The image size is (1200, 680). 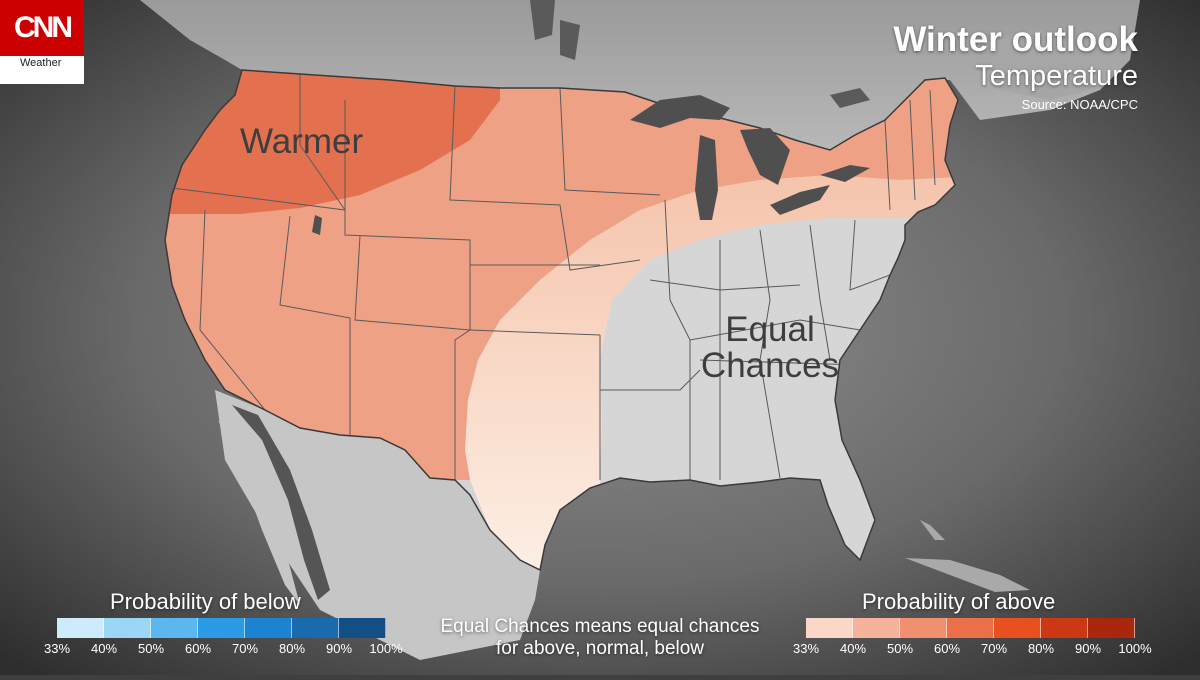 What do you see at coordinates (104, 648) in the screenshot?
I see `legend-below-tick-label: 40%` at bounding box center [104, 648].